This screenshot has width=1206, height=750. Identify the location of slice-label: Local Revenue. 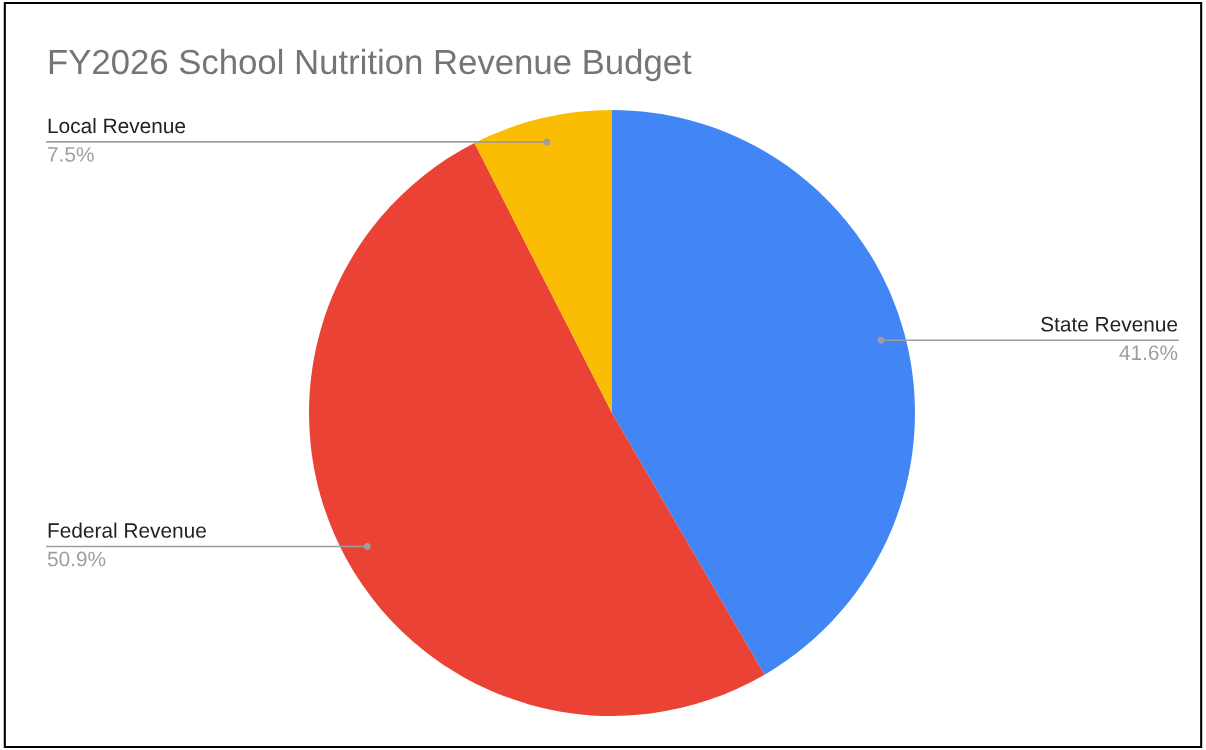
(117, 125).